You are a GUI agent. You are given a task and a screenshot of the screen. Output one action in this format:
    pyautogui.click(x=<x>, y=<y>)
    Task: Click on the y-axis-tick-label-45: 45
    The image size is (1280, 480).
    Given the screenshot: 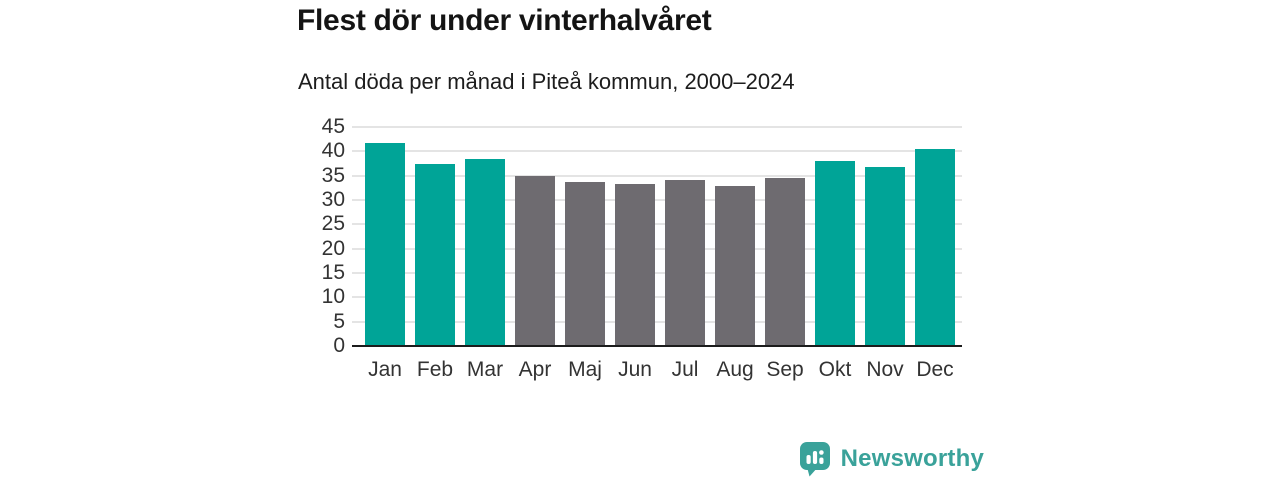 What is the action you would take?
    pyautogui.click(x=333, y=126)
    